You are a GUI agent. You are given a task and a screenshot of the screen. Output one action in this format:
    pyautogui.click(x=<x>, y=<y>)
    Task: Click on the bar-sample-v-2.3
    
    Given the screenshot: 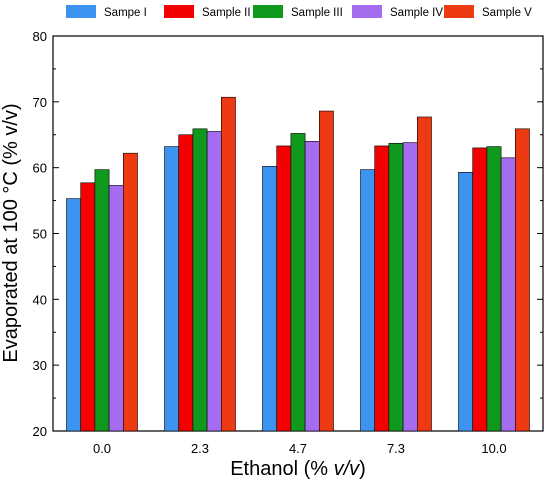 What is the action you would take?
    pyautogui.click(x=228, y=264)
    